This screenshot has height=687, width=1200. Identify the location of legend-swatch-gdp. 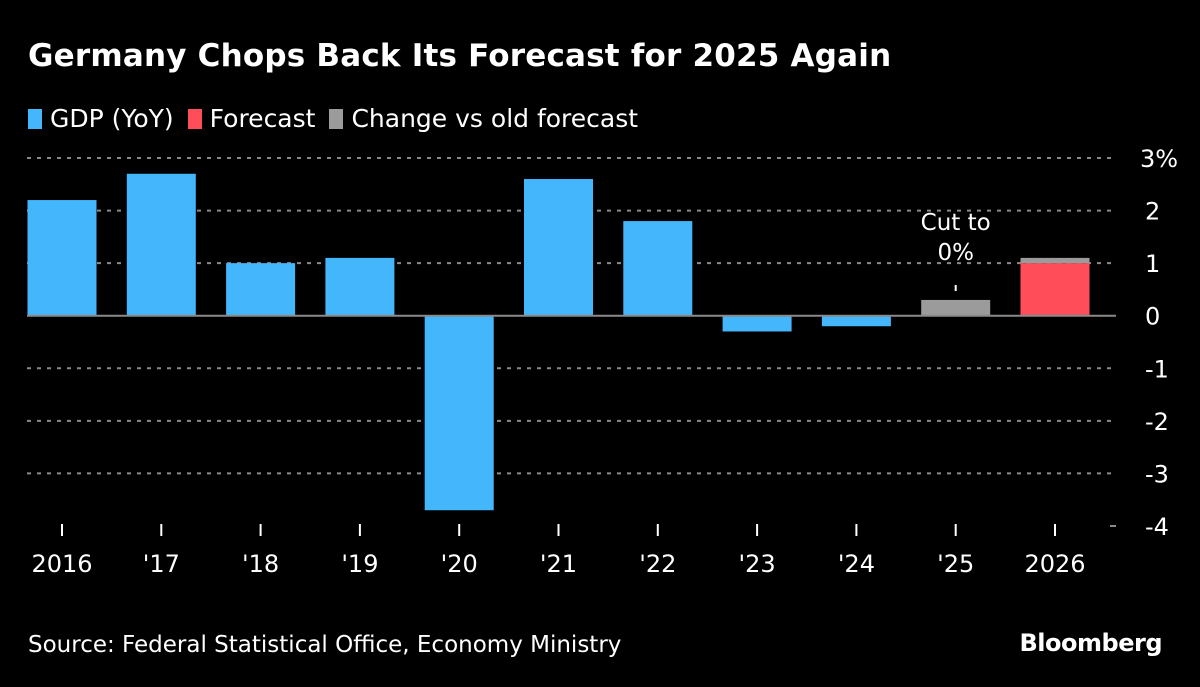
(35, 118).